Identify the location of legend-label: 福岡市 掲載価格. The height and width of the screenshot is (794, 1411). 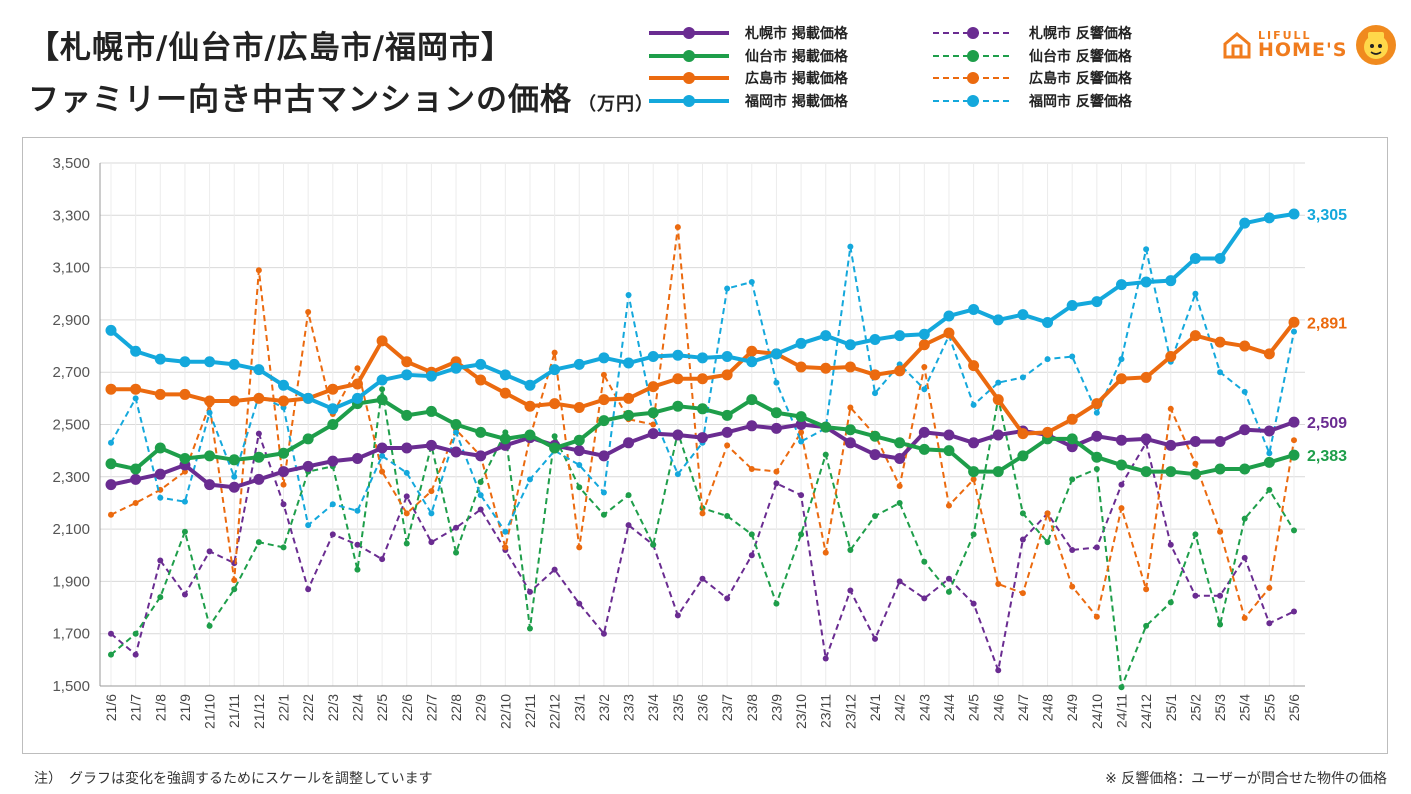
(796, 101).